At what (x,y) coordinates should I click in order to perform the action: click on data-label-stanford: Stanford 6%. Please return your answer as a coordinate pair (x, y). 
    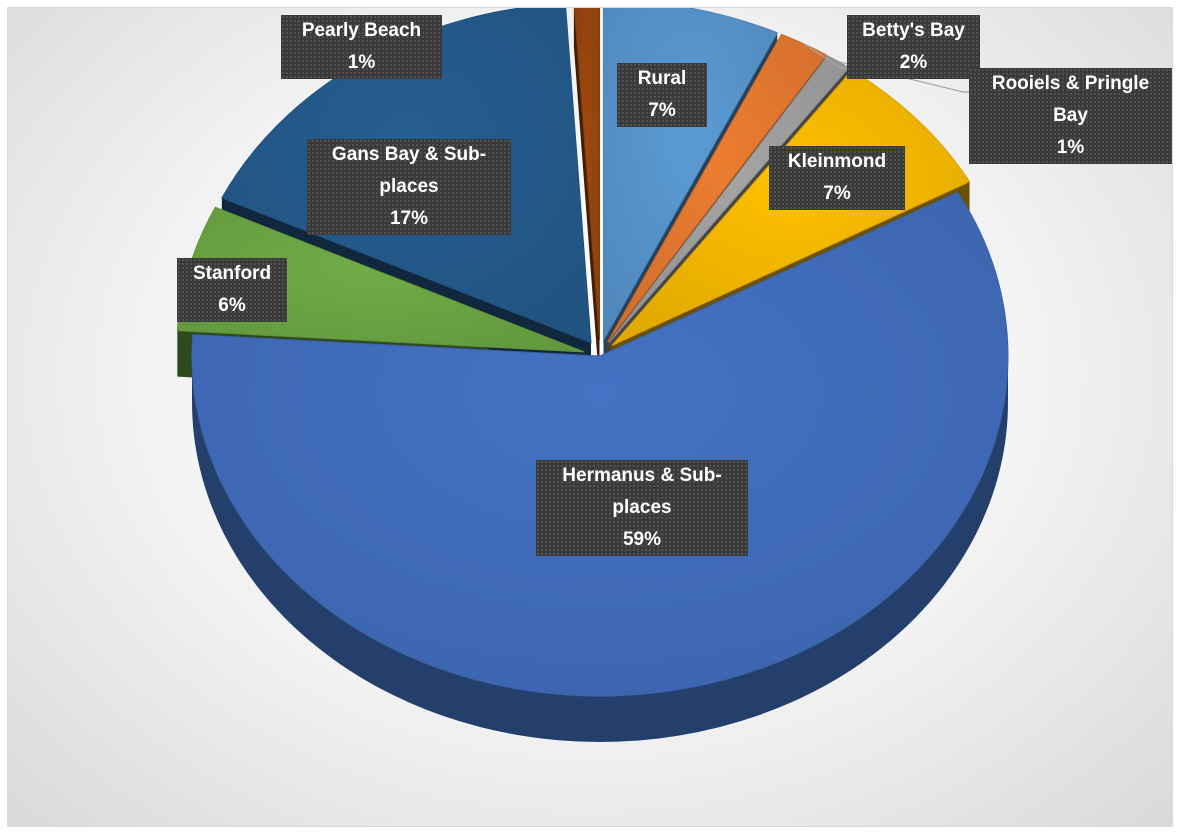
    Looking at the image, I should click on (232, 290).